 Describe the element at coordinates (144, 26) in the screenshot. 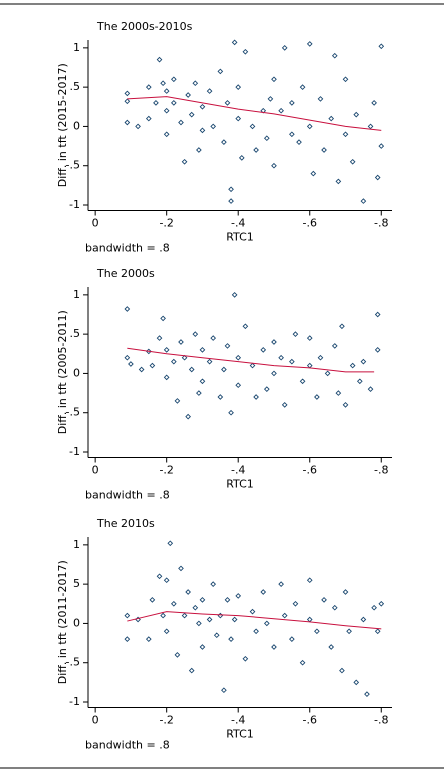

I see `chart-title: The 2000s-2010s` at that location.